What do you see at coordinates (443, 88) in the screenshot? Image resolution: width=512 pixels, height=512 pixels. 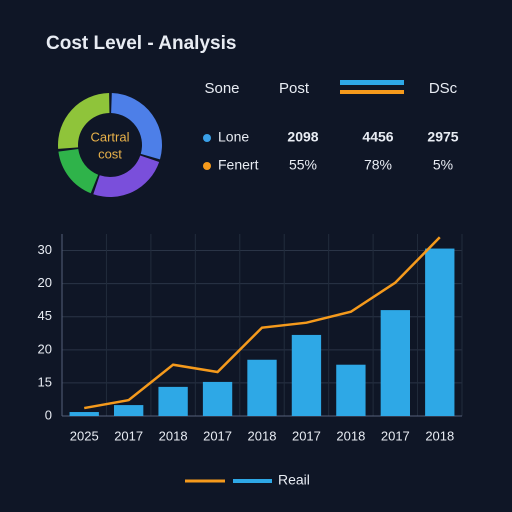 I see `column-header: DSc` at bounding box center [443, 88].